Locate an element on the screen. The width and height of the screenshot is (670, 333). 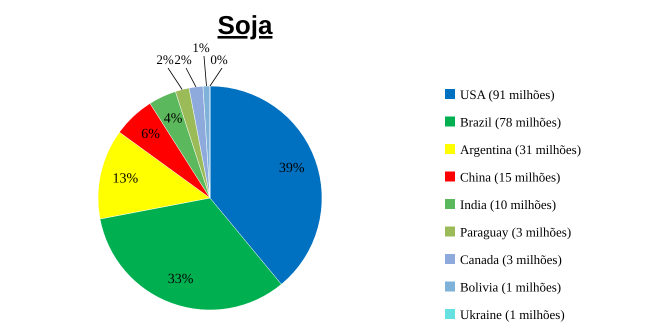
text: 0% is located at coordinates (219, 59).